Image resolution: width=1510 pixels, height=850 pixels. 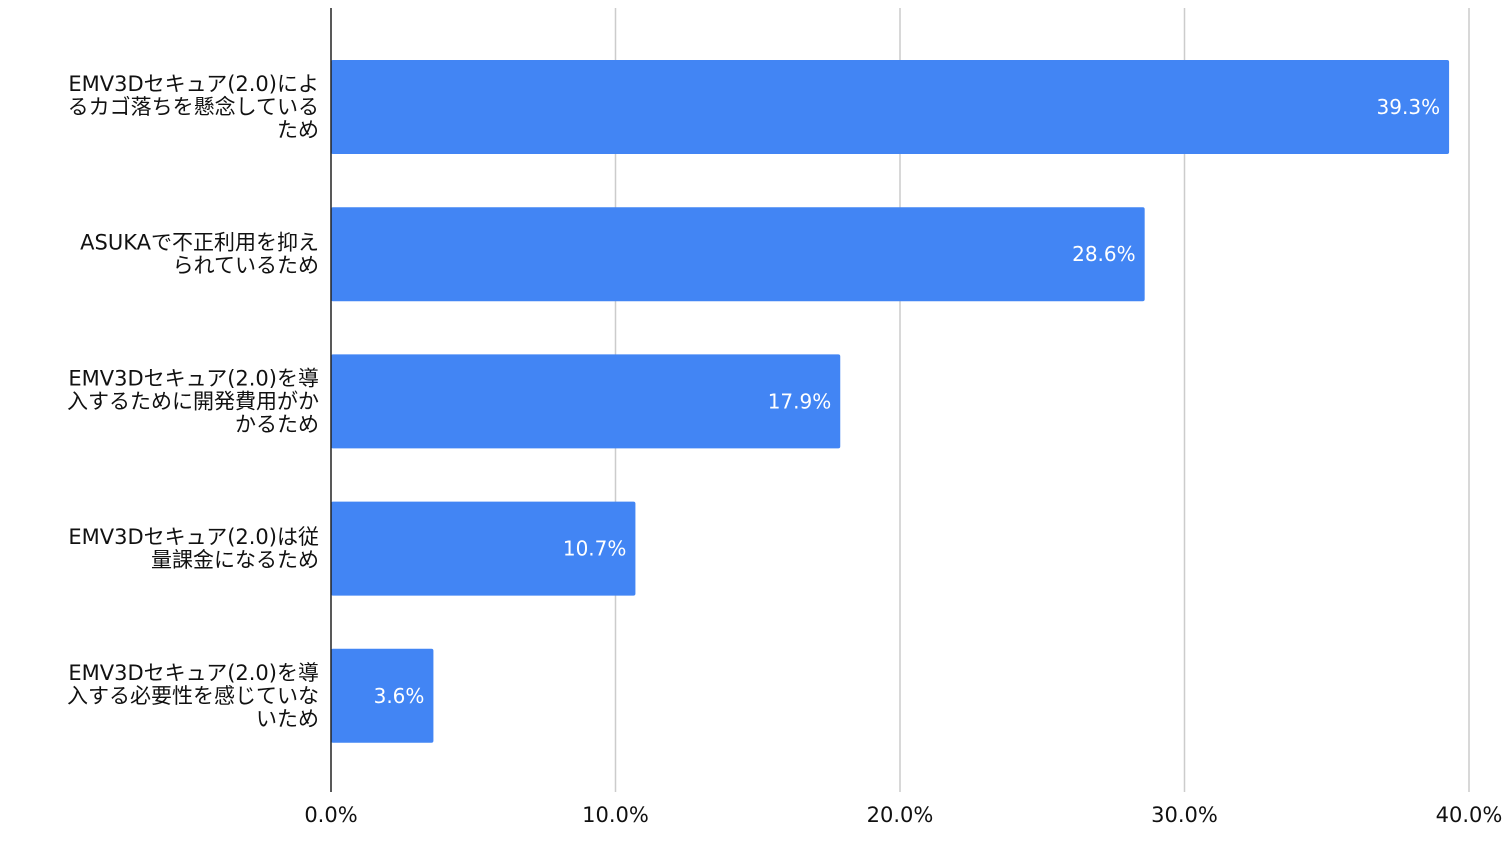 What do you see at coordinates (1104, 254) in the screenshot?
I see `data-label: 28.6%` at bounding box center [1104, 254].